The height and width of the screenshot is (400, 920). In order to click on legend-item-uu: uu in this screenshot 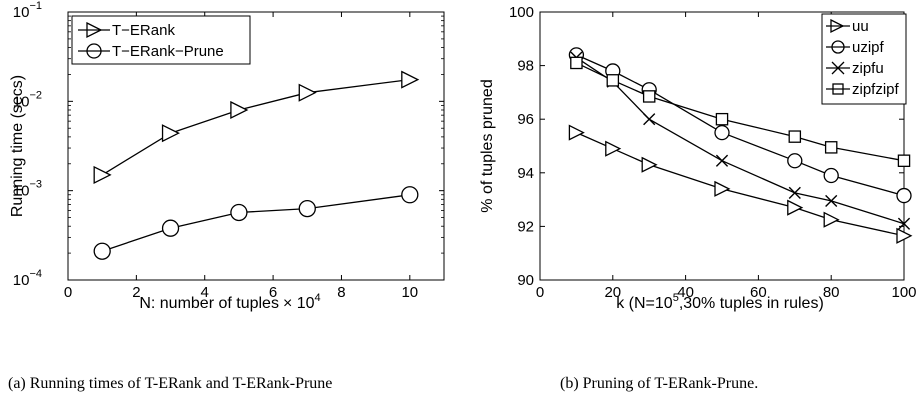, I will do `click(847, 26)`.